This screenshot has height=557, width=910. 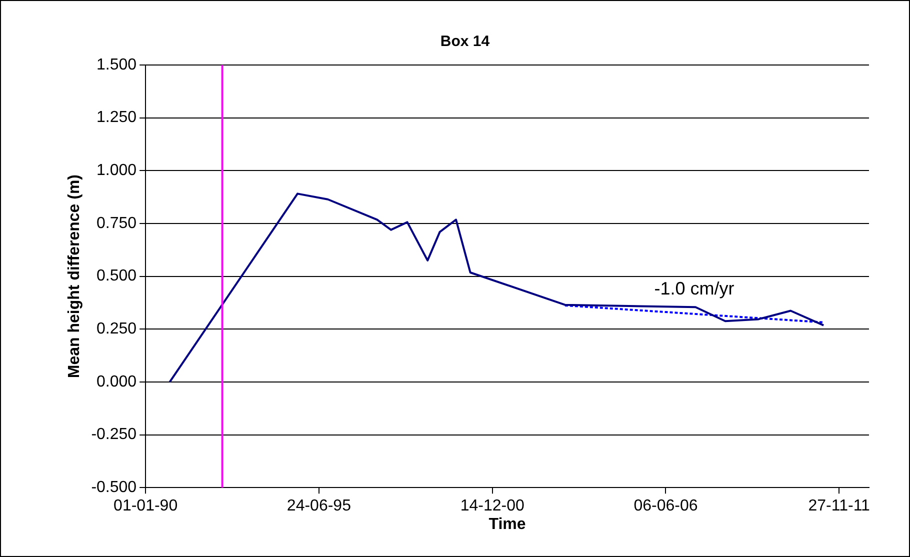 I want to click on y-tick-label: 0.750, so click(x=116, y=223).